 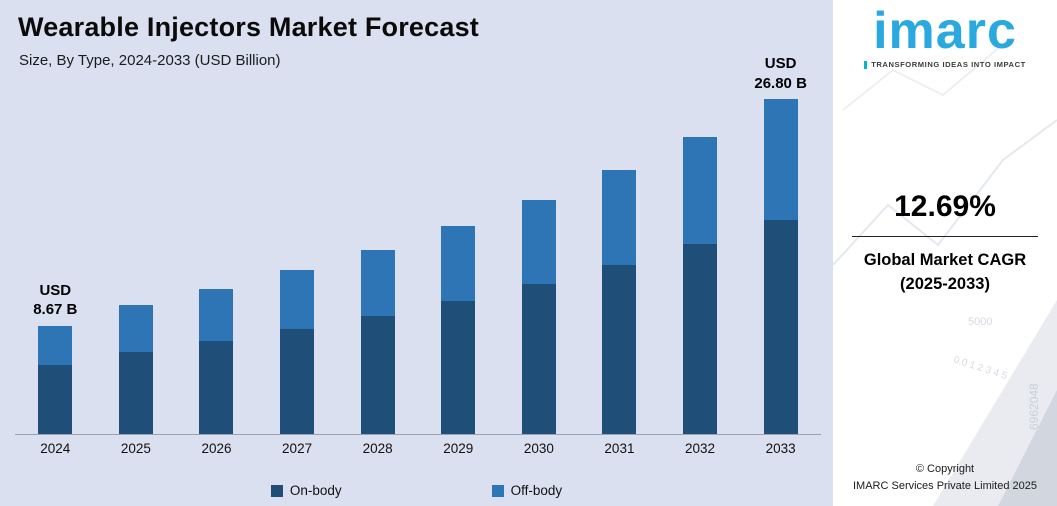 What do you see at coordinates (980, 322) in the screenshot?
I see `watermark-number: 5000` at bounding box center [980, 322].